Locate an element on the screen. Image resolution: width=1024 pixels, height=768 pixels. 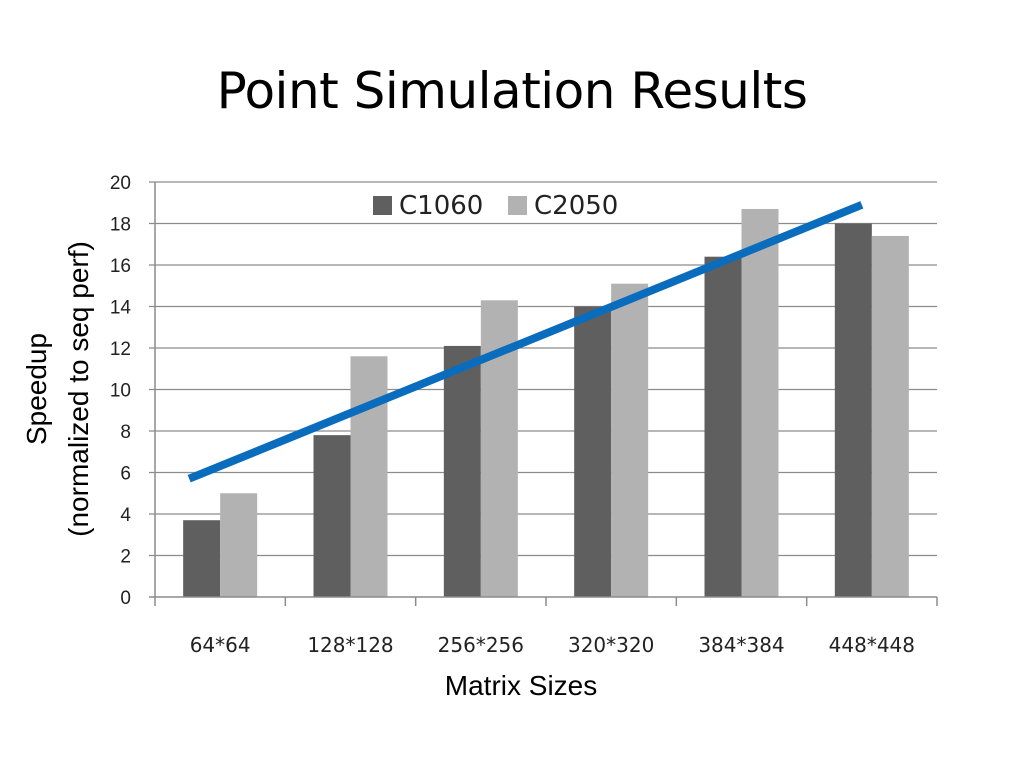
legend-label-c1060: C1060 is located at coordinates (441, 206).